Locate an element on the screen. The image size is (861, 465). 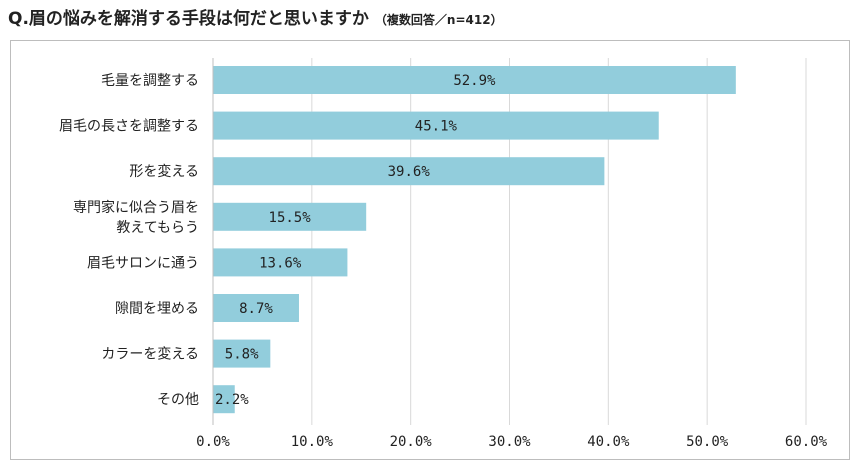
category-label: 眉毛サロンに通う is located at coordinates (143, 263).